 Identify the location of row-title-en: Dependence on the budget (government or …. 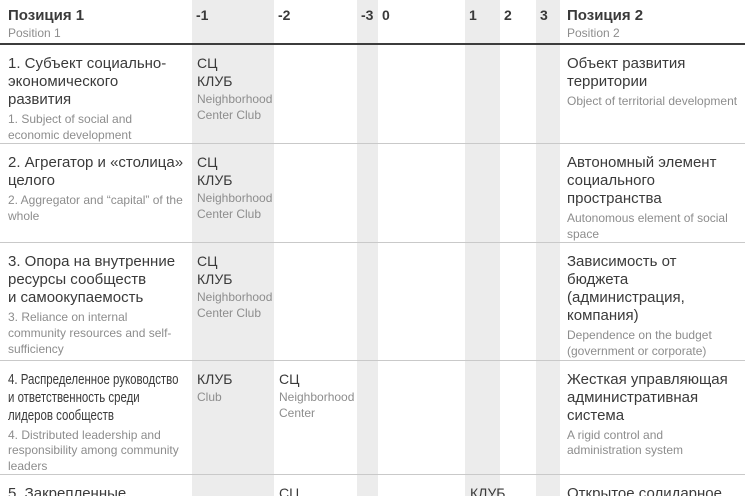
(639, 343).